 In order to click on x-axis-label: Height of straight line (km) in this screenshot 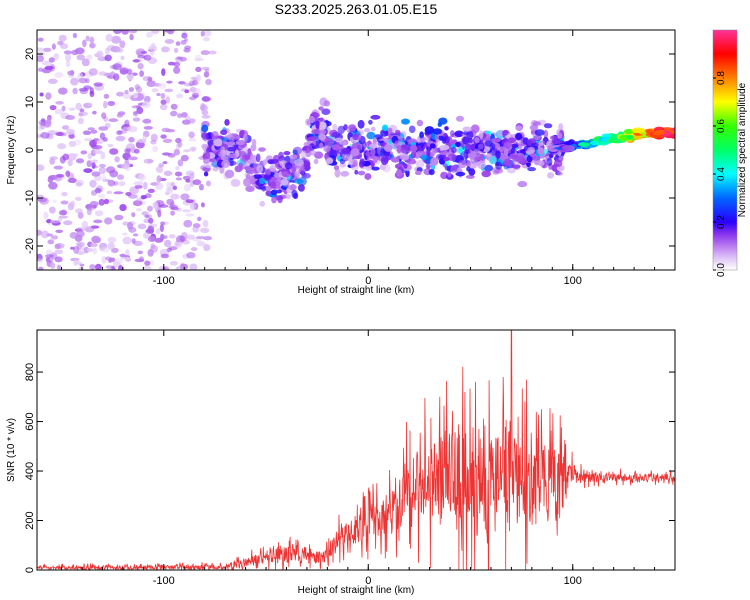, I will do `click(356, 290)`.